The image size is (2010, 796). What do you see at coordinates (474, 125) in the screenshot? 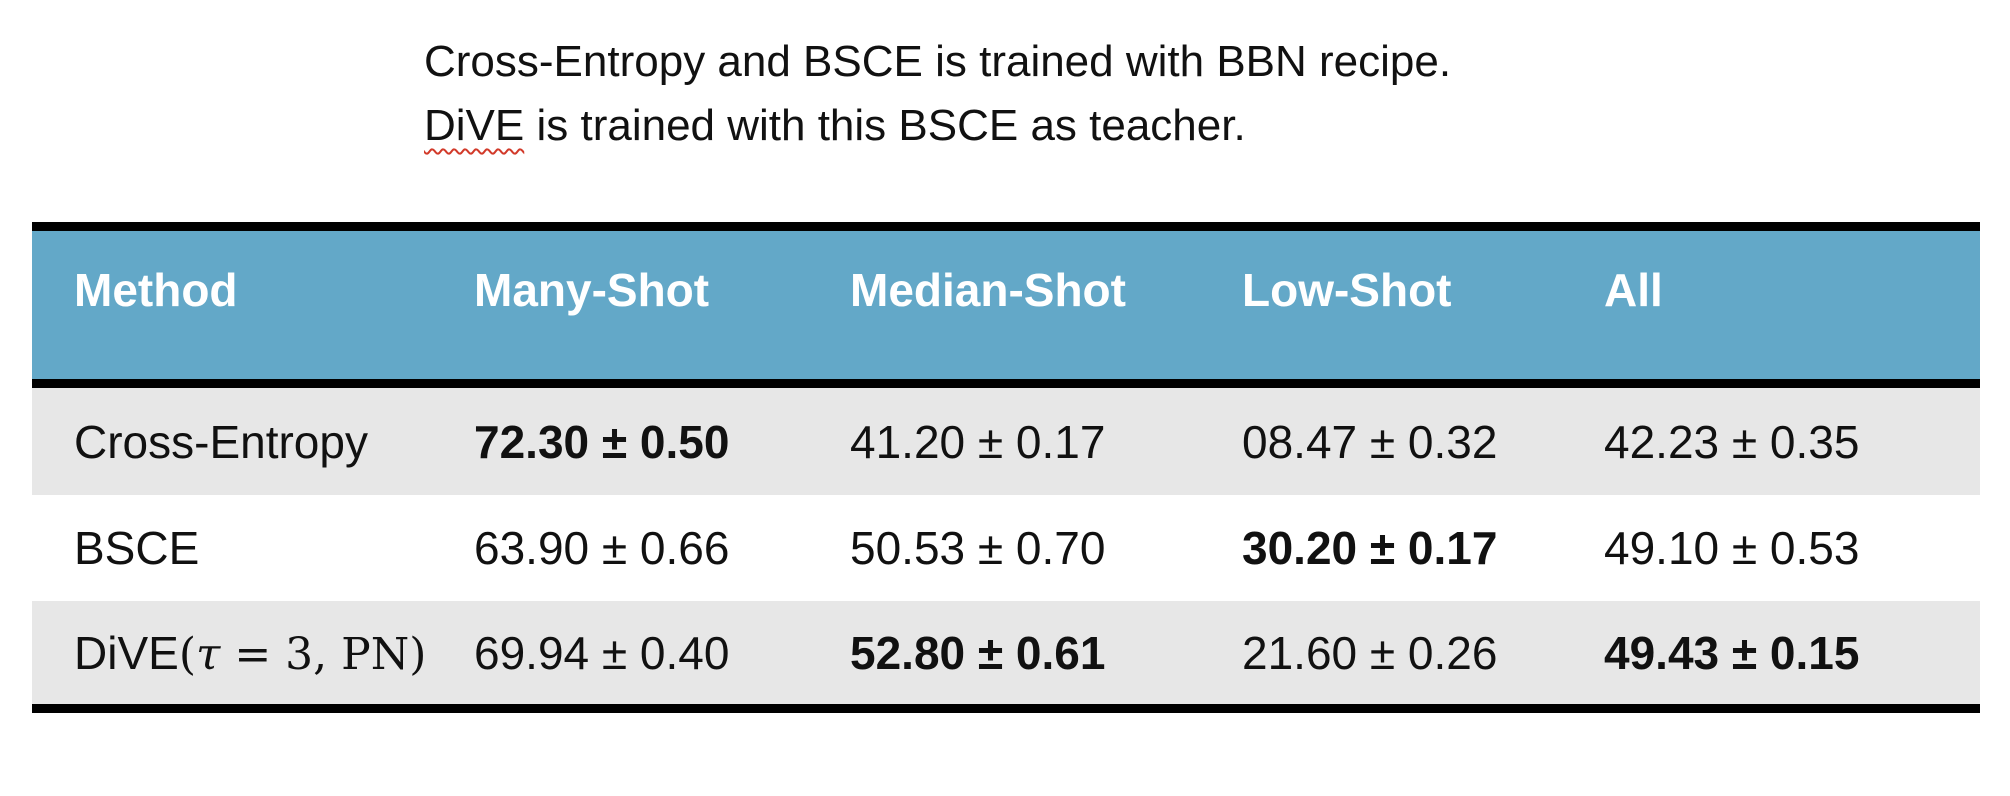
I see `spellcheck-flagged-word: DiVE` at bounding box center [474, 125].